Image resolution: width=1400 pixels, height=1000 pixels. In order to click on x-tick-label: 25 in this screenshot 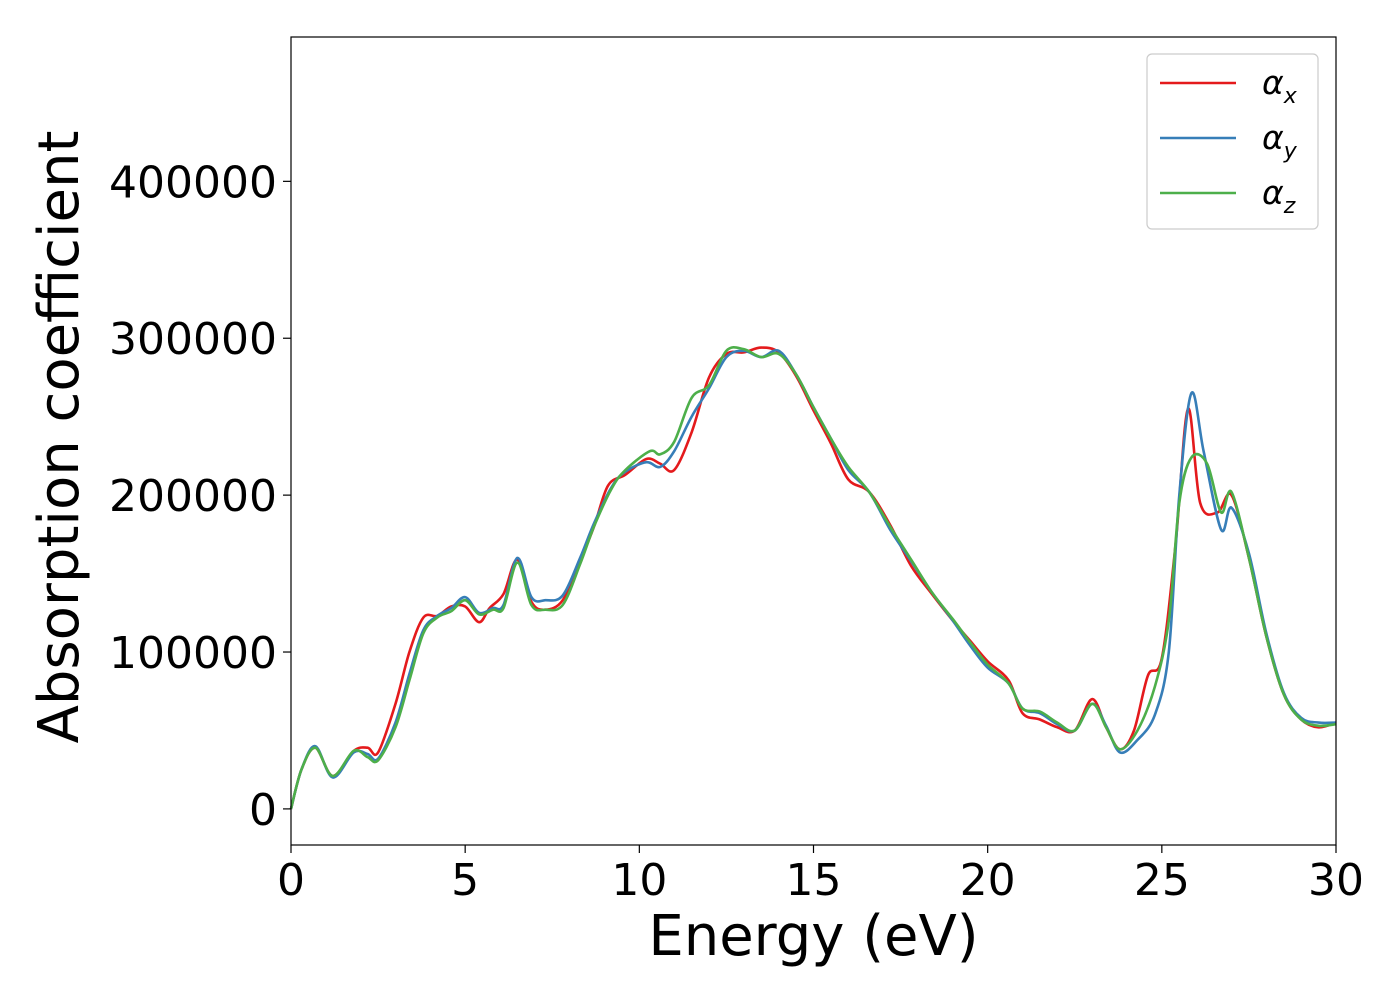, I will do `click(1162, 880)`.